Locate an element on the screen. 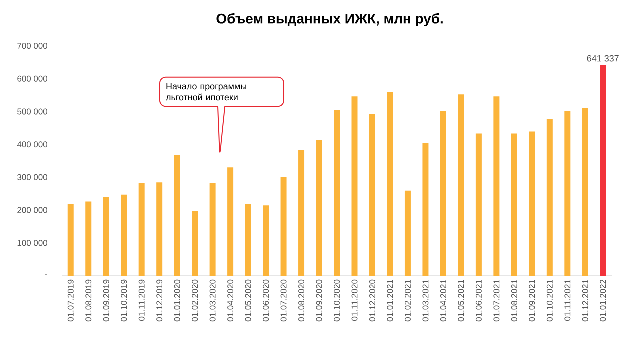  x-tick-label: 01.01.2022 is located at coordinates (603, 301).